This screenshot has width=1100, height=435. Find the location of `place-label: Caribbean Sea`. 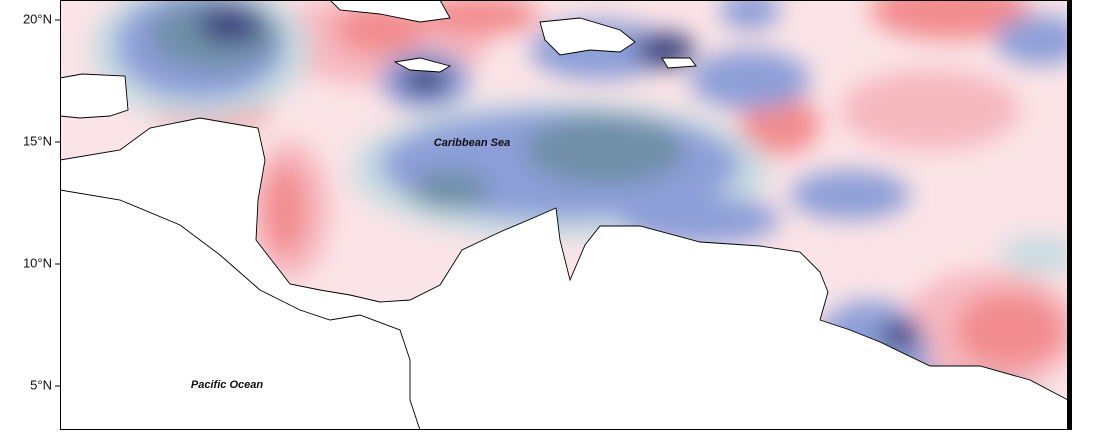

place-label: Caribbean Sea is located at coordinates (472, 143).